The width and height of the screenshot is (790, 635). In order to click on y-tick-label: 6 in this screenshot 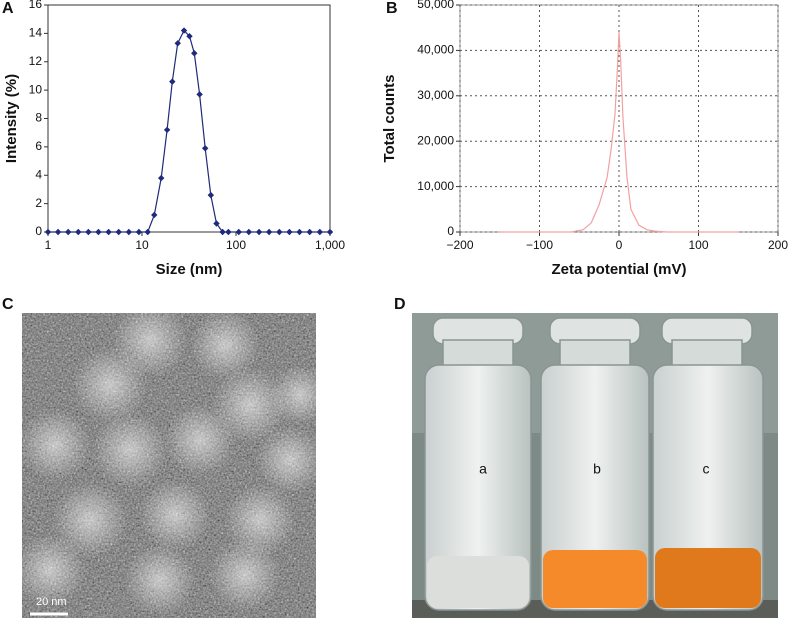, I will do `click(38, 146)`.